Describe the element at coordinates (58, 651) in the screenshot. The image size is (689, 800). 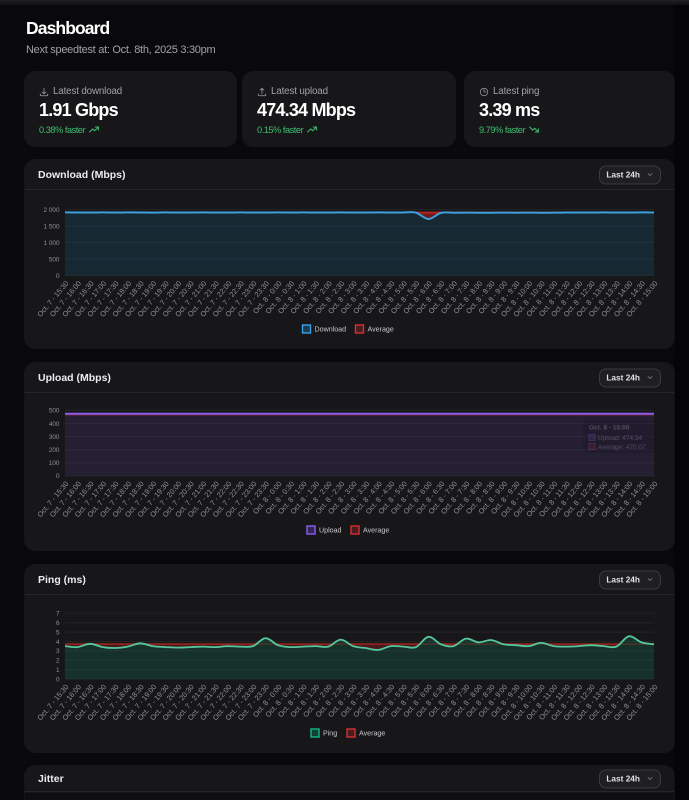
I see `svg-text: 3` at that location.